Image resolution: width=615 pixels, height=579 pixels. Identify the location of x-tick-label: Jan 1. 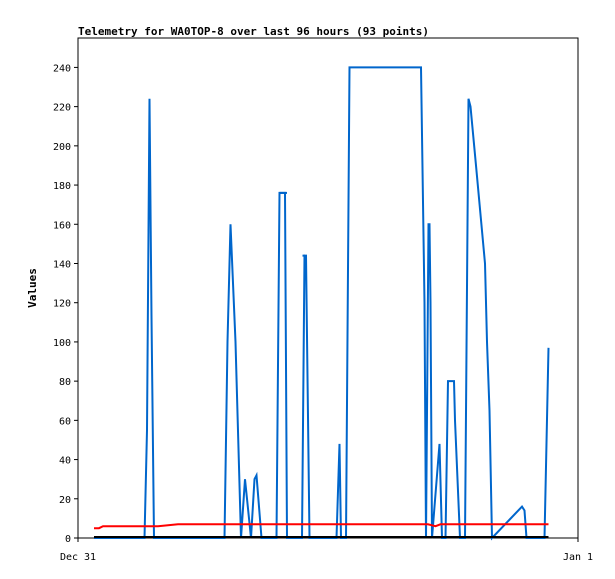
(578, 557).